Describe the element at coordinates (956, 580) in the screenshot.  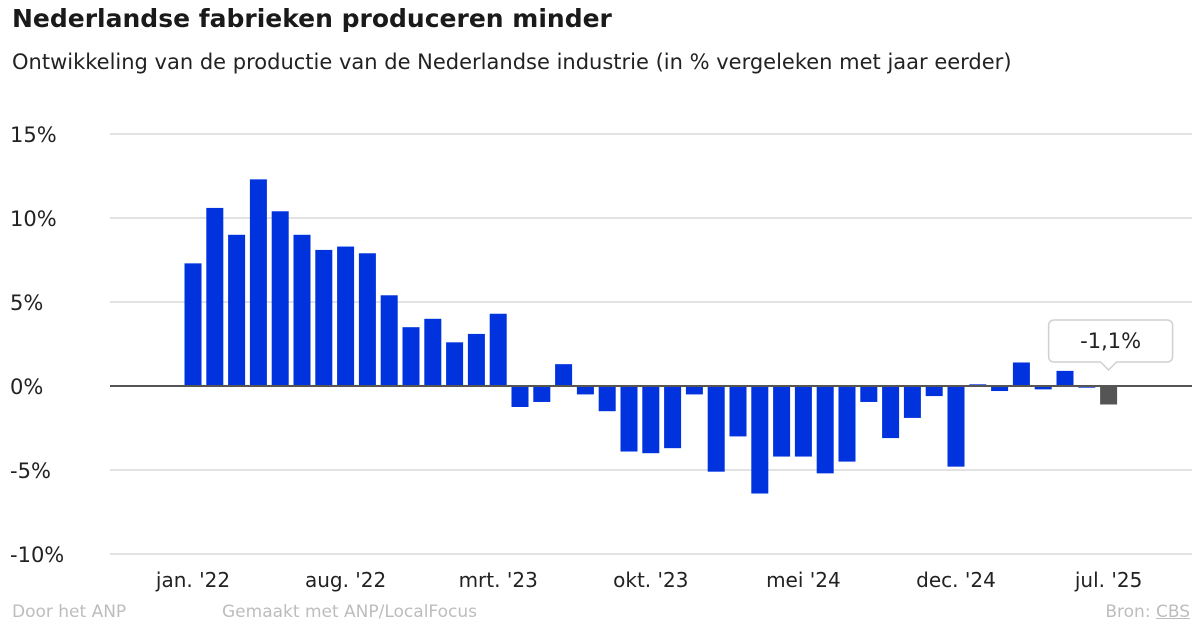
I see `x-tick-label: dec. '24` at that location.